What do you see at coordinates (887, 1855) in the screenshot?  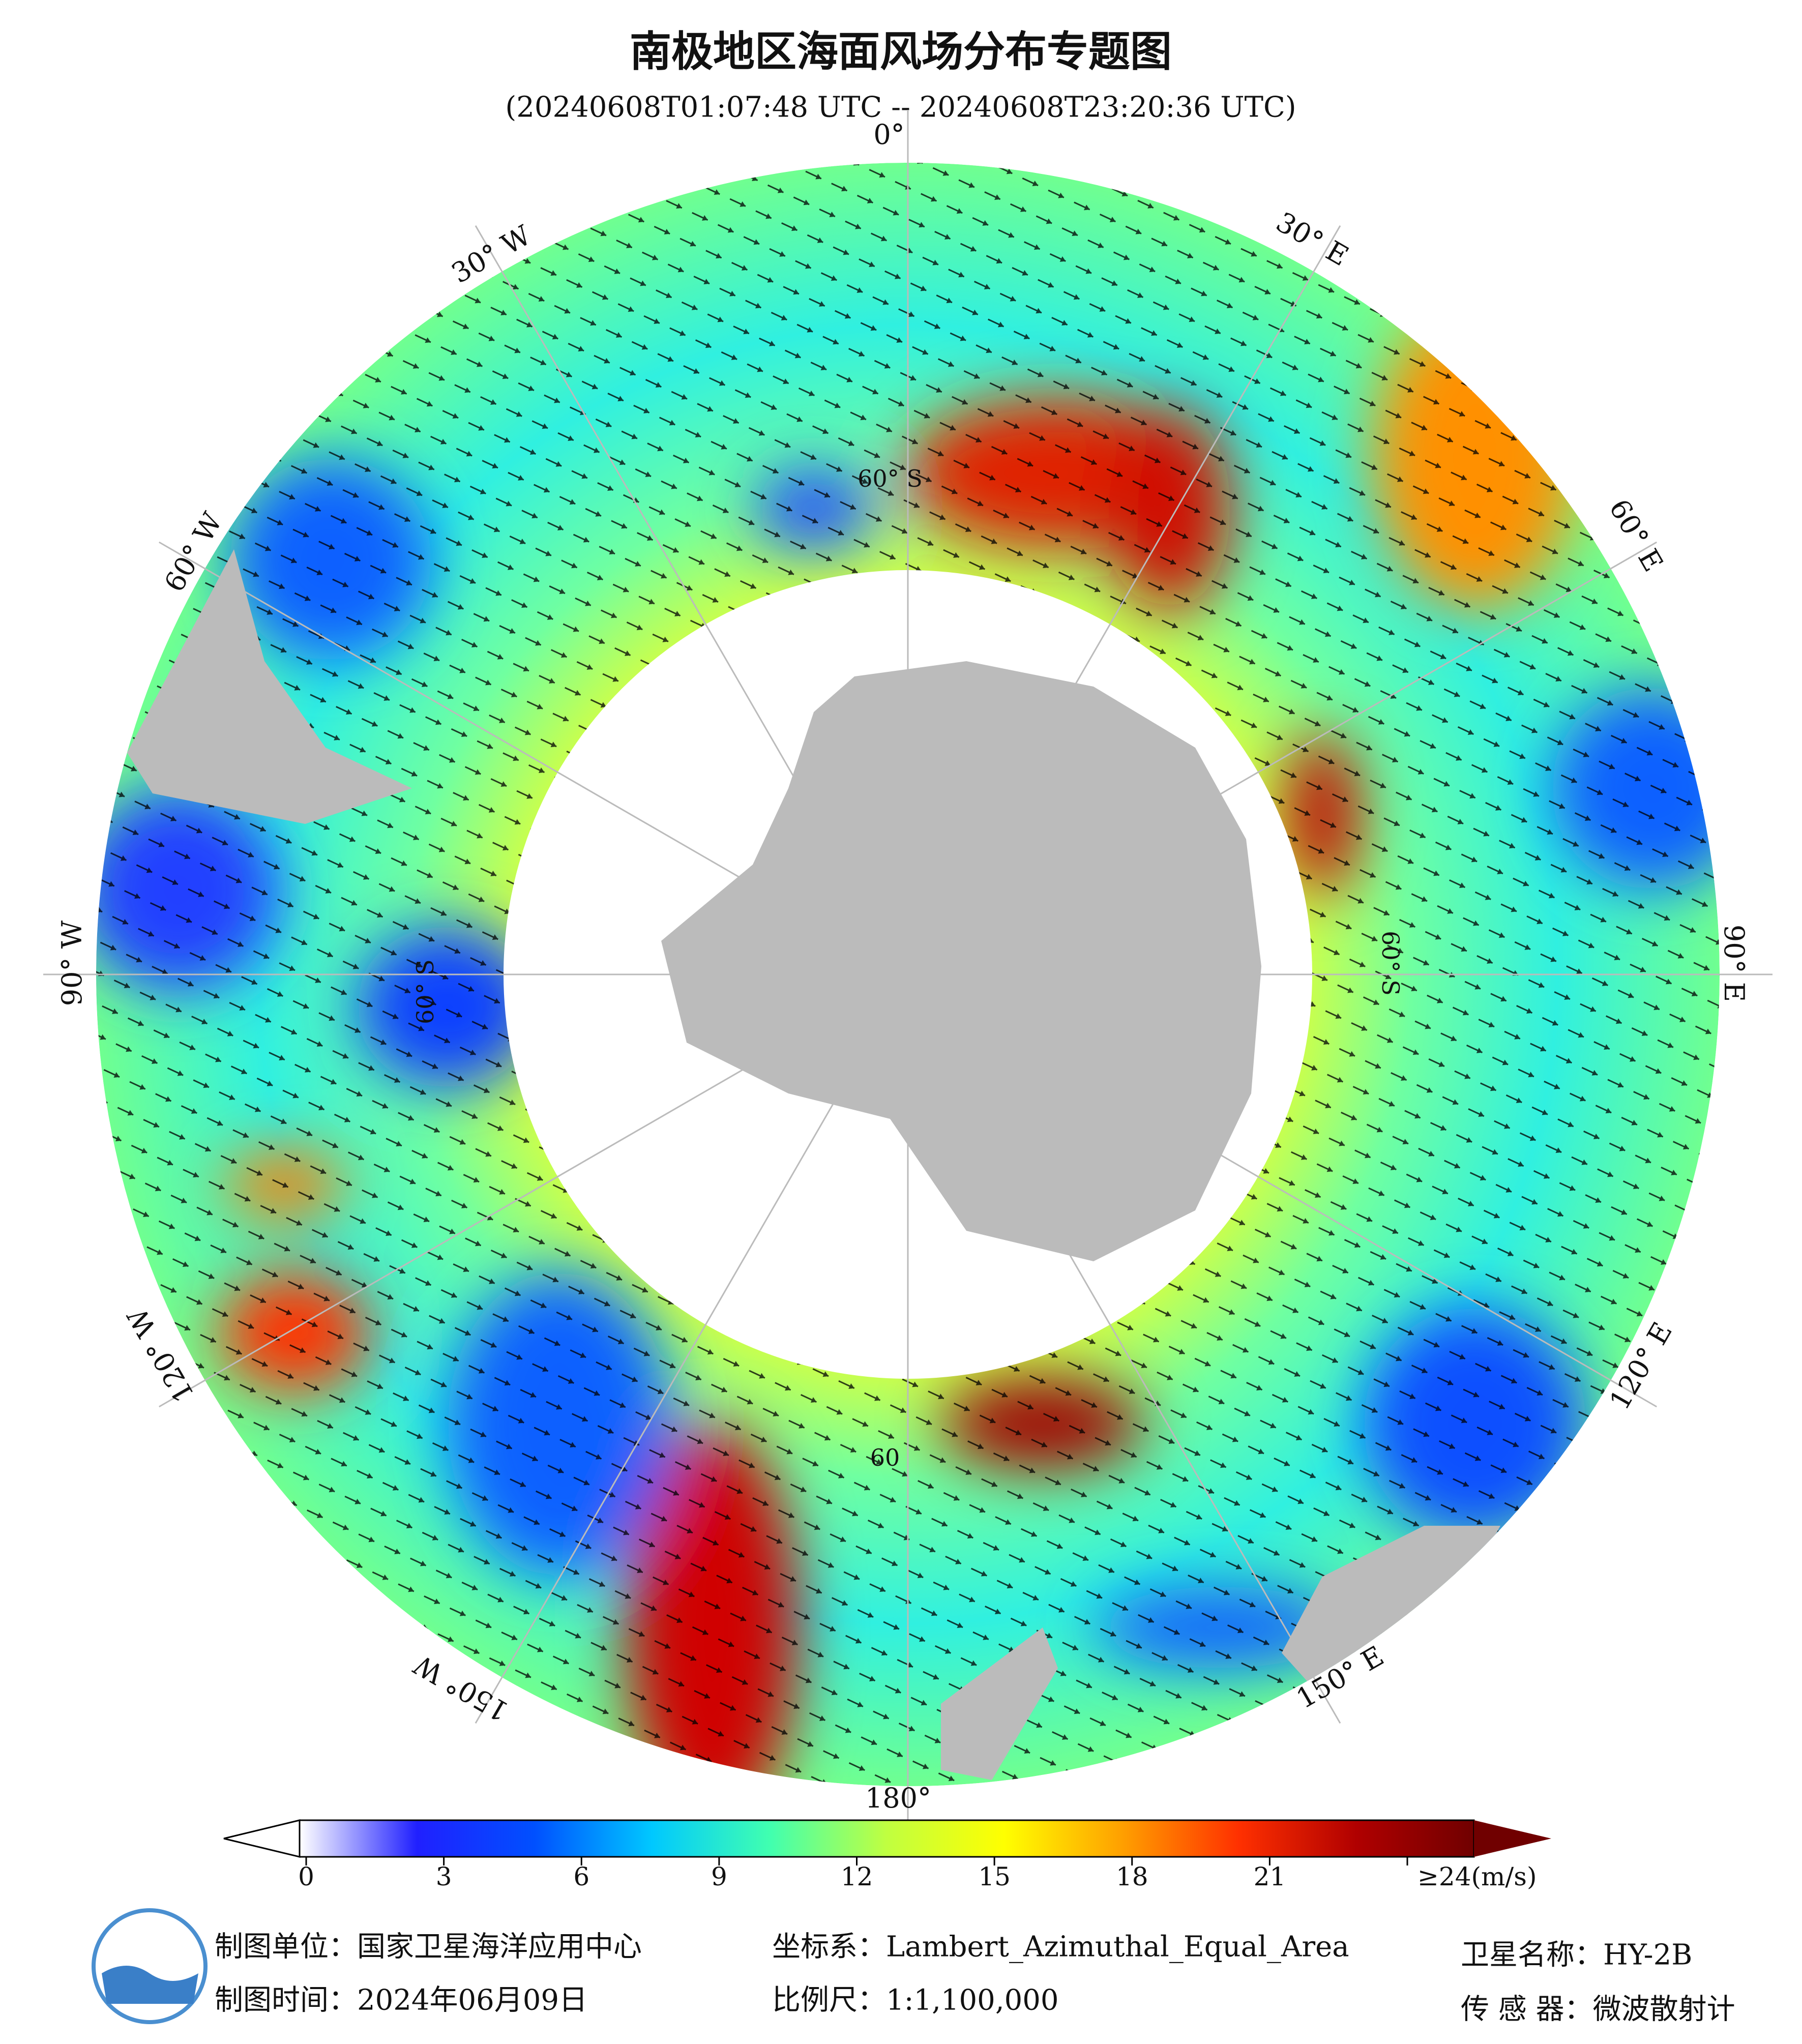 I see `colorbar: 0 3 6 9 12 15 18 21 ≥24(m/s)` at bounding box center [887, 1855].